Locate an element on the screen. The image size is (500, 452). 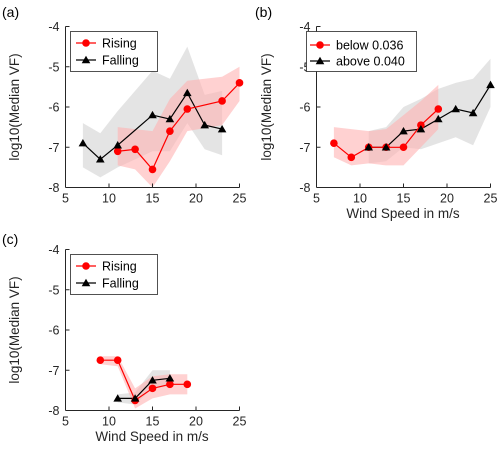
panel-a-x-tick-25: 25 is located at coordinates (240, 199).